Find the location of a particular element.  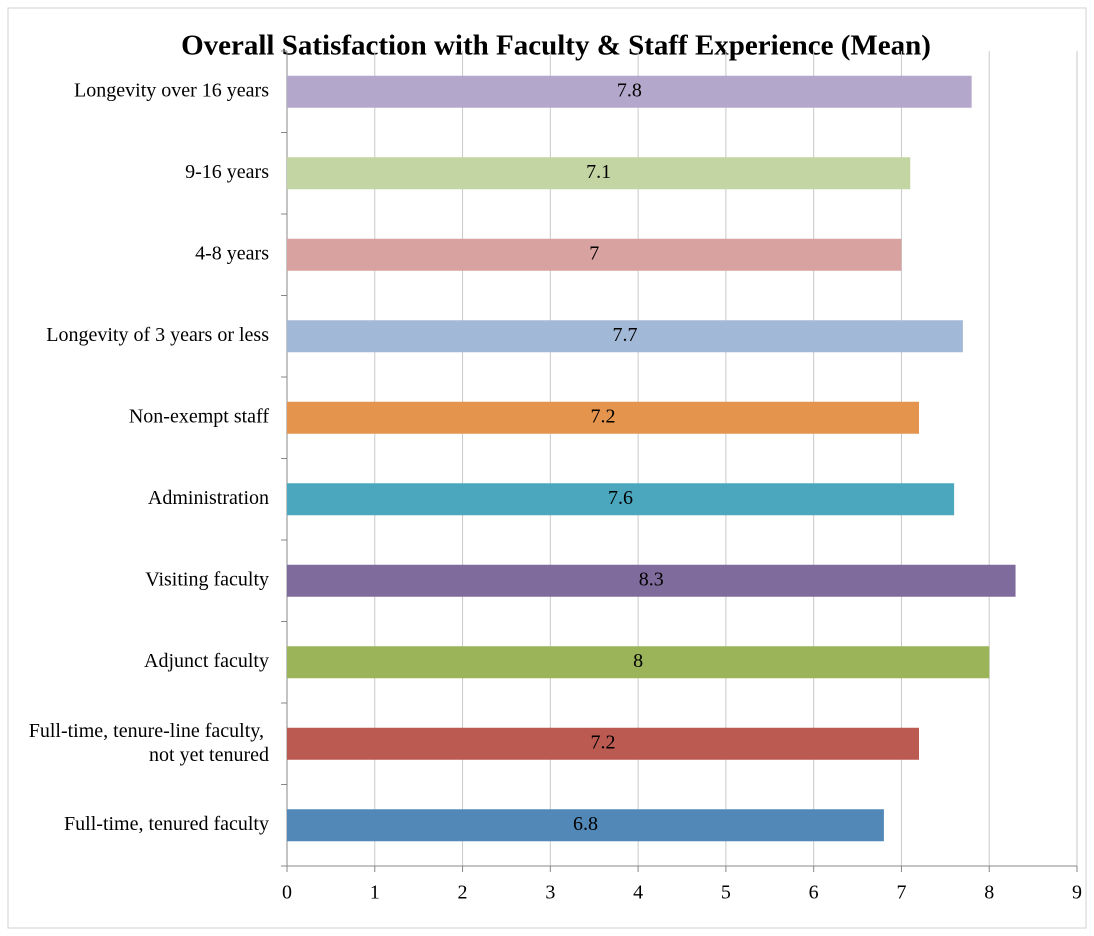

y-tick-label: 4-8 years is located at coordinates (232, 253).